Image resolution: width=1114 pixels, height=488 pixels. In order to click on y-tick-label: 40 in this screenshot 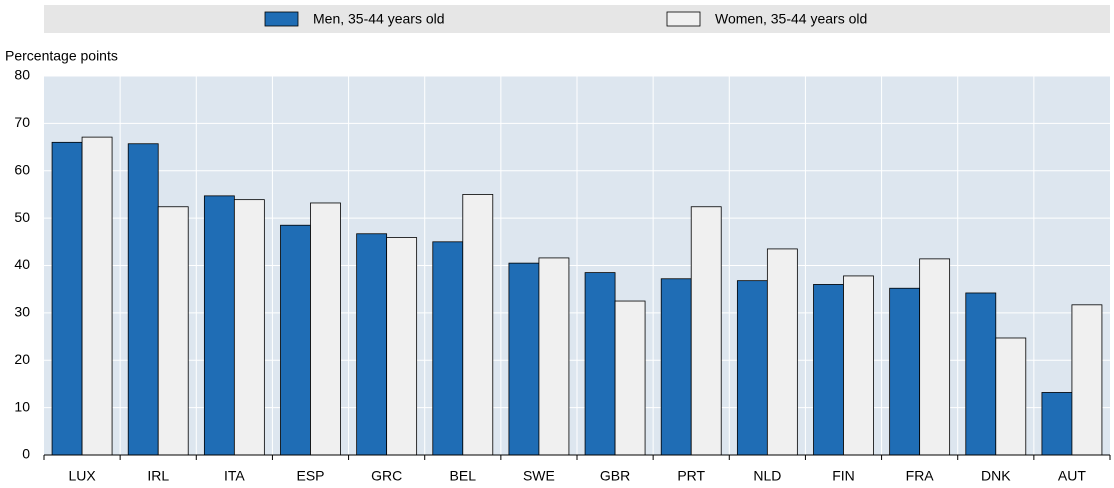, I will do `click(22, 264)`.